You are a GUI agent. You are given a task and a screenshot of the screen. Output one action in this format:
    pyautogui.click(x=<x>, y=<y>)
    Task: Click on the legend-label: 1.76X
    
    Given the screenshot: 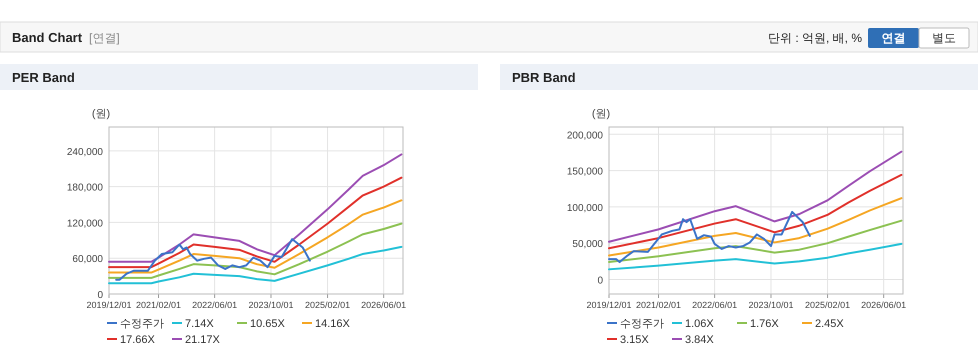 What is the action you would take?
    pyautogui.click(x=765, y=324)
    